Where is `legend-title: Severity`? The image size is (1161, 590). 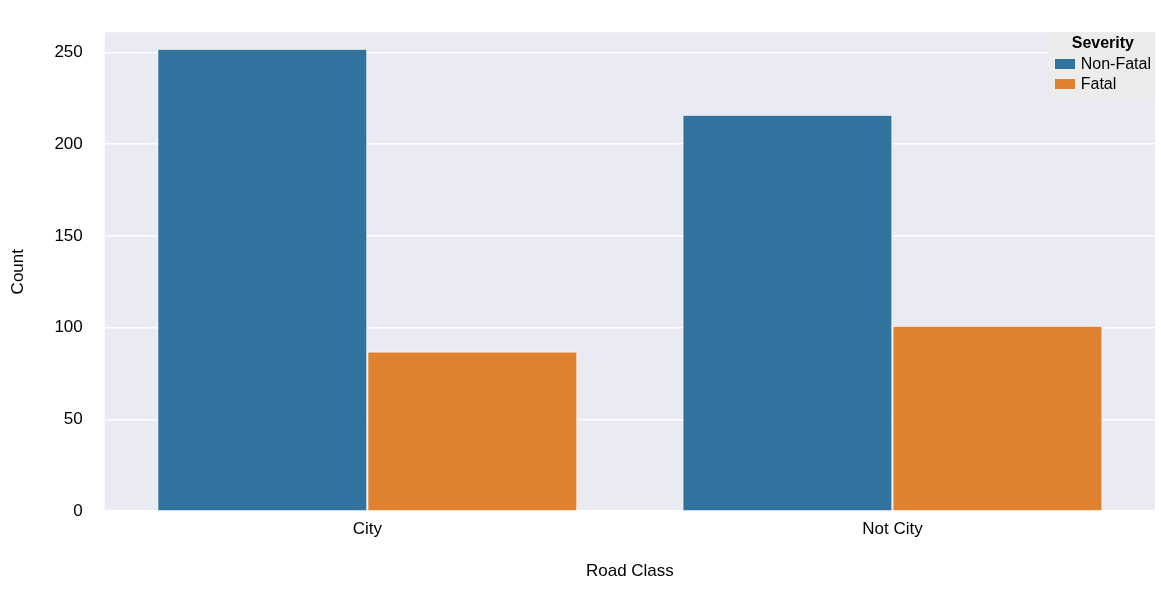
legend-title: Severity is located at coordinates (1102, 43).